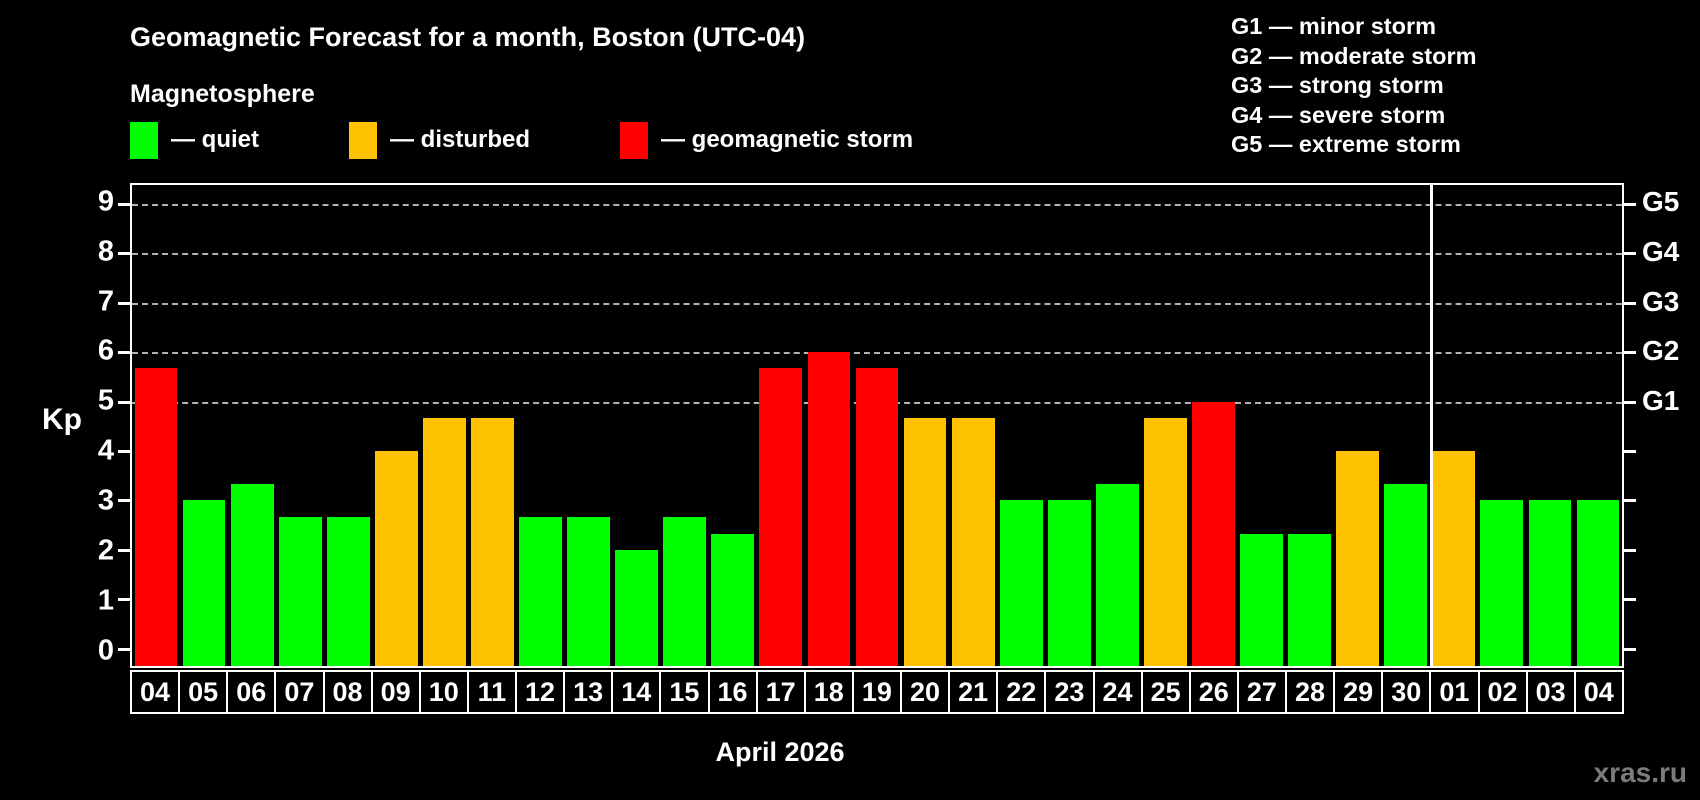 Image resolution: width=1700 pixels, height=800 pixels. What do you see at coordinates (636, 692) in the screenshot?
I see `date-cell-apr-14: 14` at bounding box center [636, 692].